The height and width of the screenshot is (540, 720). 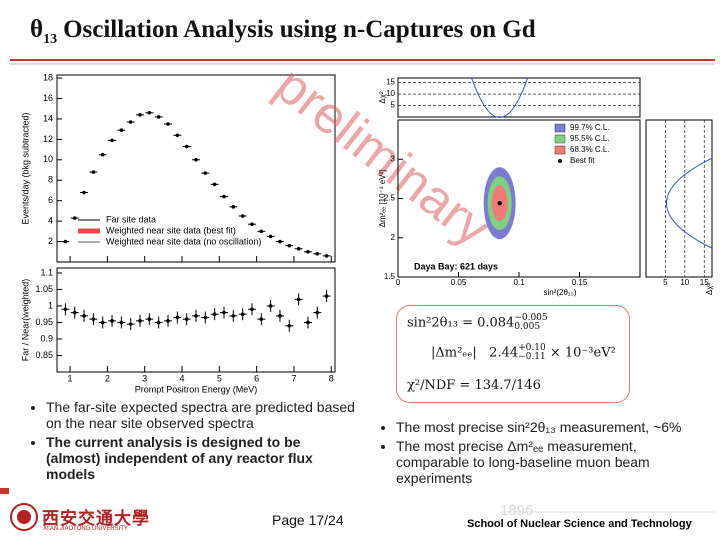 I want to click on y-tick-label: 5, so click(x=393, y=105).